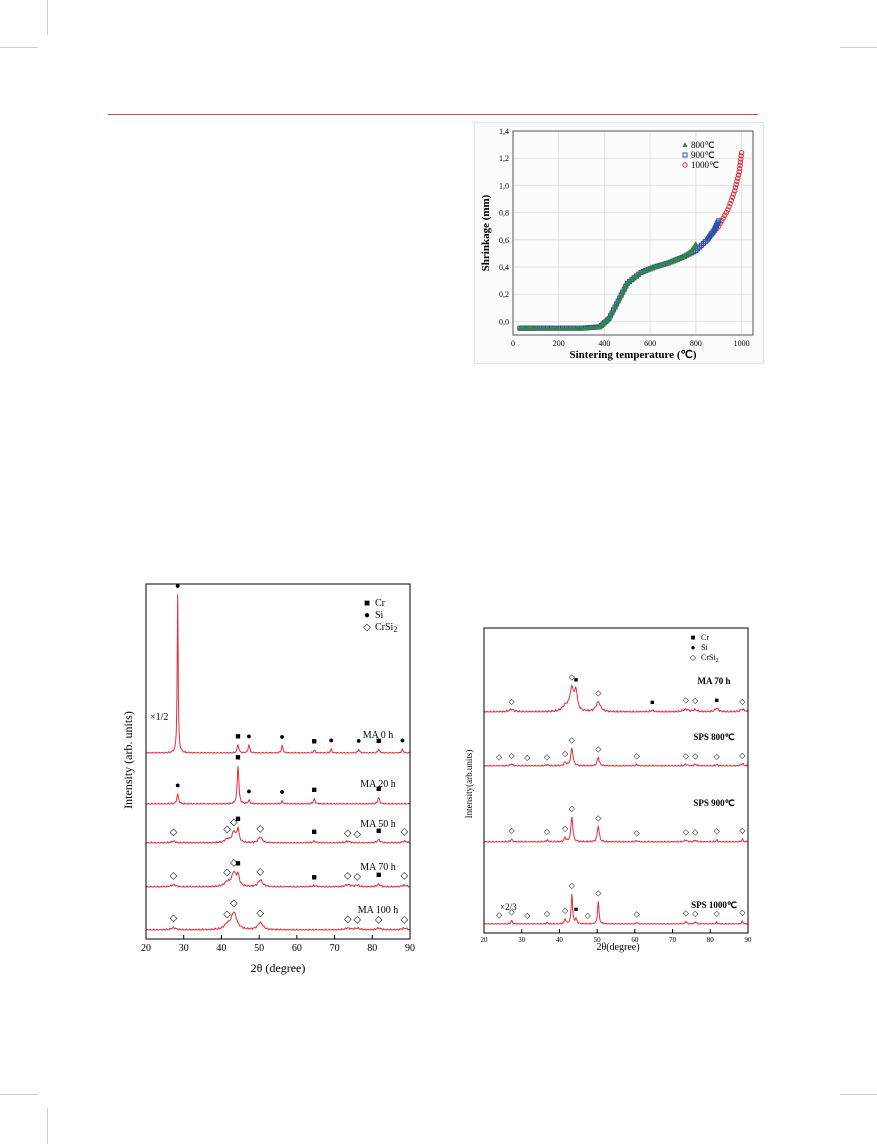 The width and height of the screenshot is (877, 1144). Describe the element at coordinates (221, 948) in the screenshot. I see `x-tick-label: 40` at that location.